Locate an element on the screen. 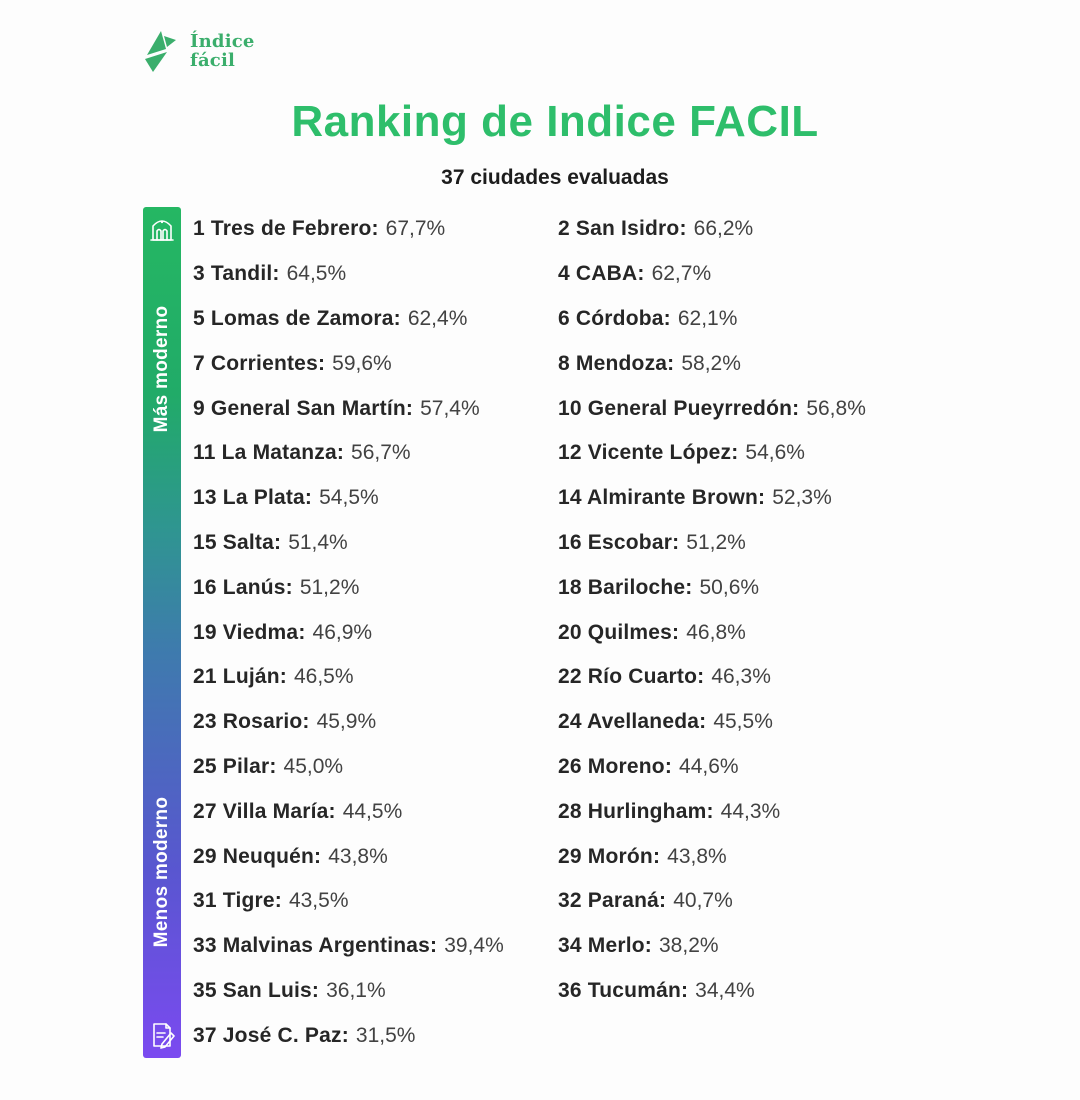 Image resolution: width=1080 pixels, height=1100 pixels. list-item: 29 Morón: 43,8% is located at coordinates (753, 856).